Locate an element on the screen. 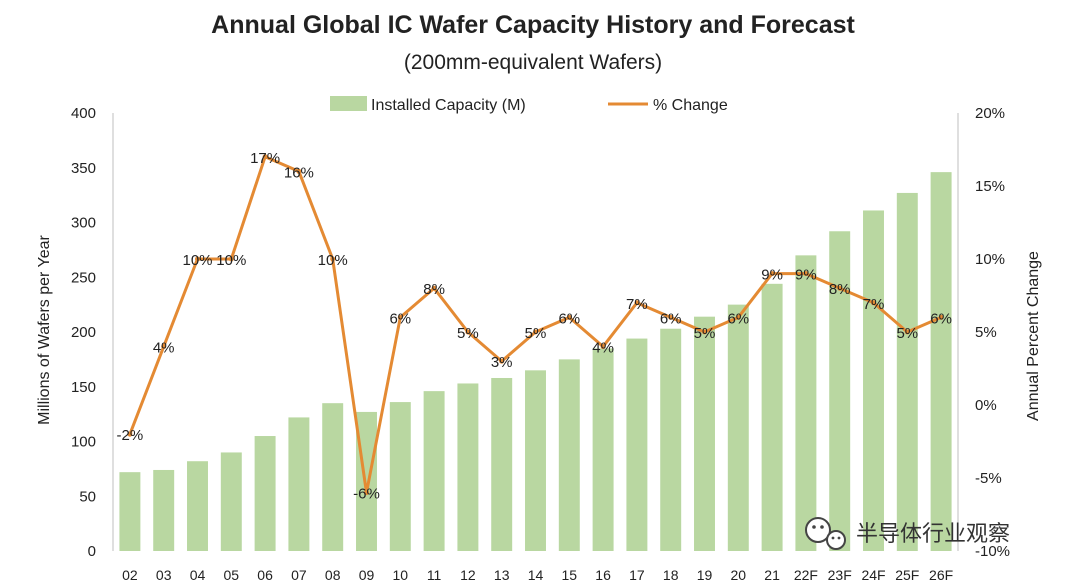  watermark: 半导体行业观察 is located at coordinates (907, 533).